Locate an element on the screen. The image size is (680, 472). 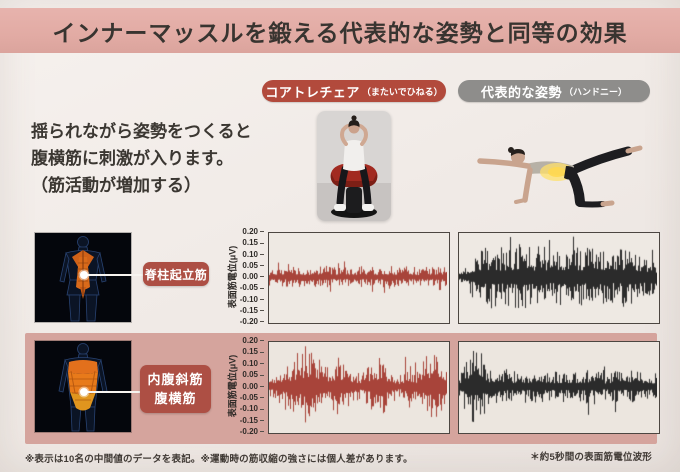
callout-line-erector is located at coordinates (111, 275).